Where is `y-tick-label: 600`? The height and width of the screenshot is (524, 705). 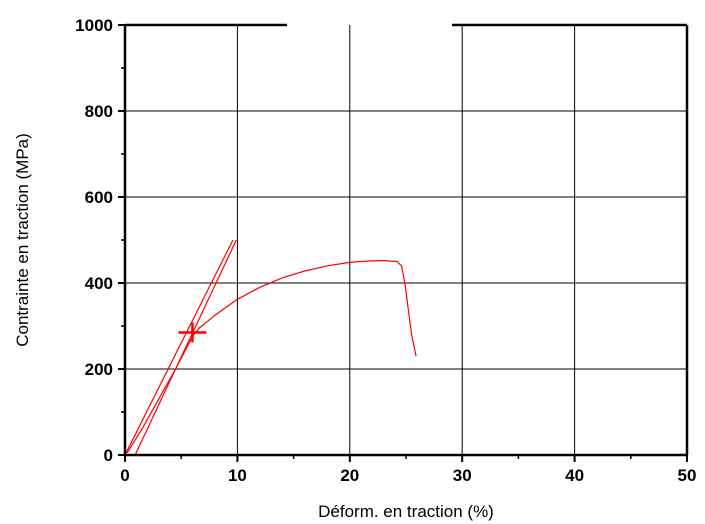
y-tick-label: 600 is located at coordinates (99, 197).